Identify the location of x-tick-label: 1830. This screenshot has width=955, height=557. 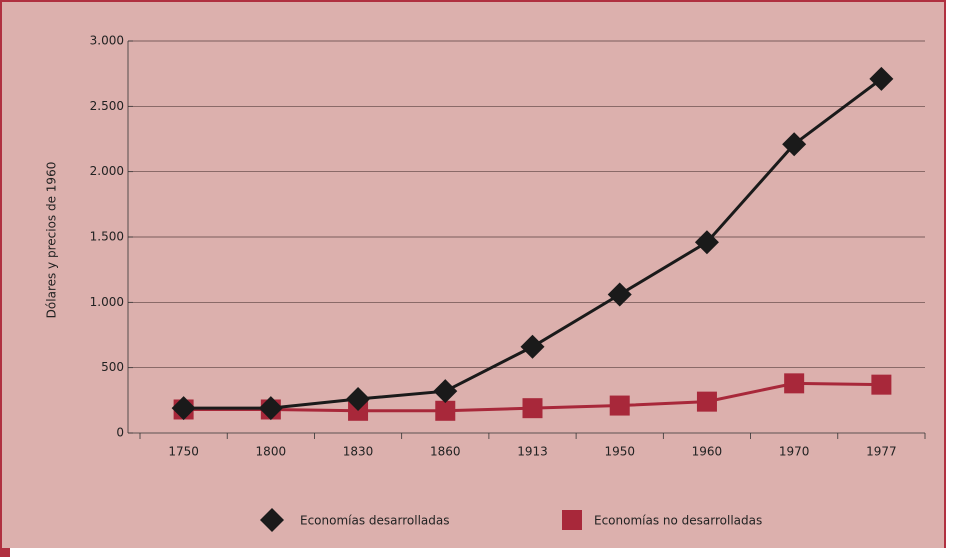
(358, 452).